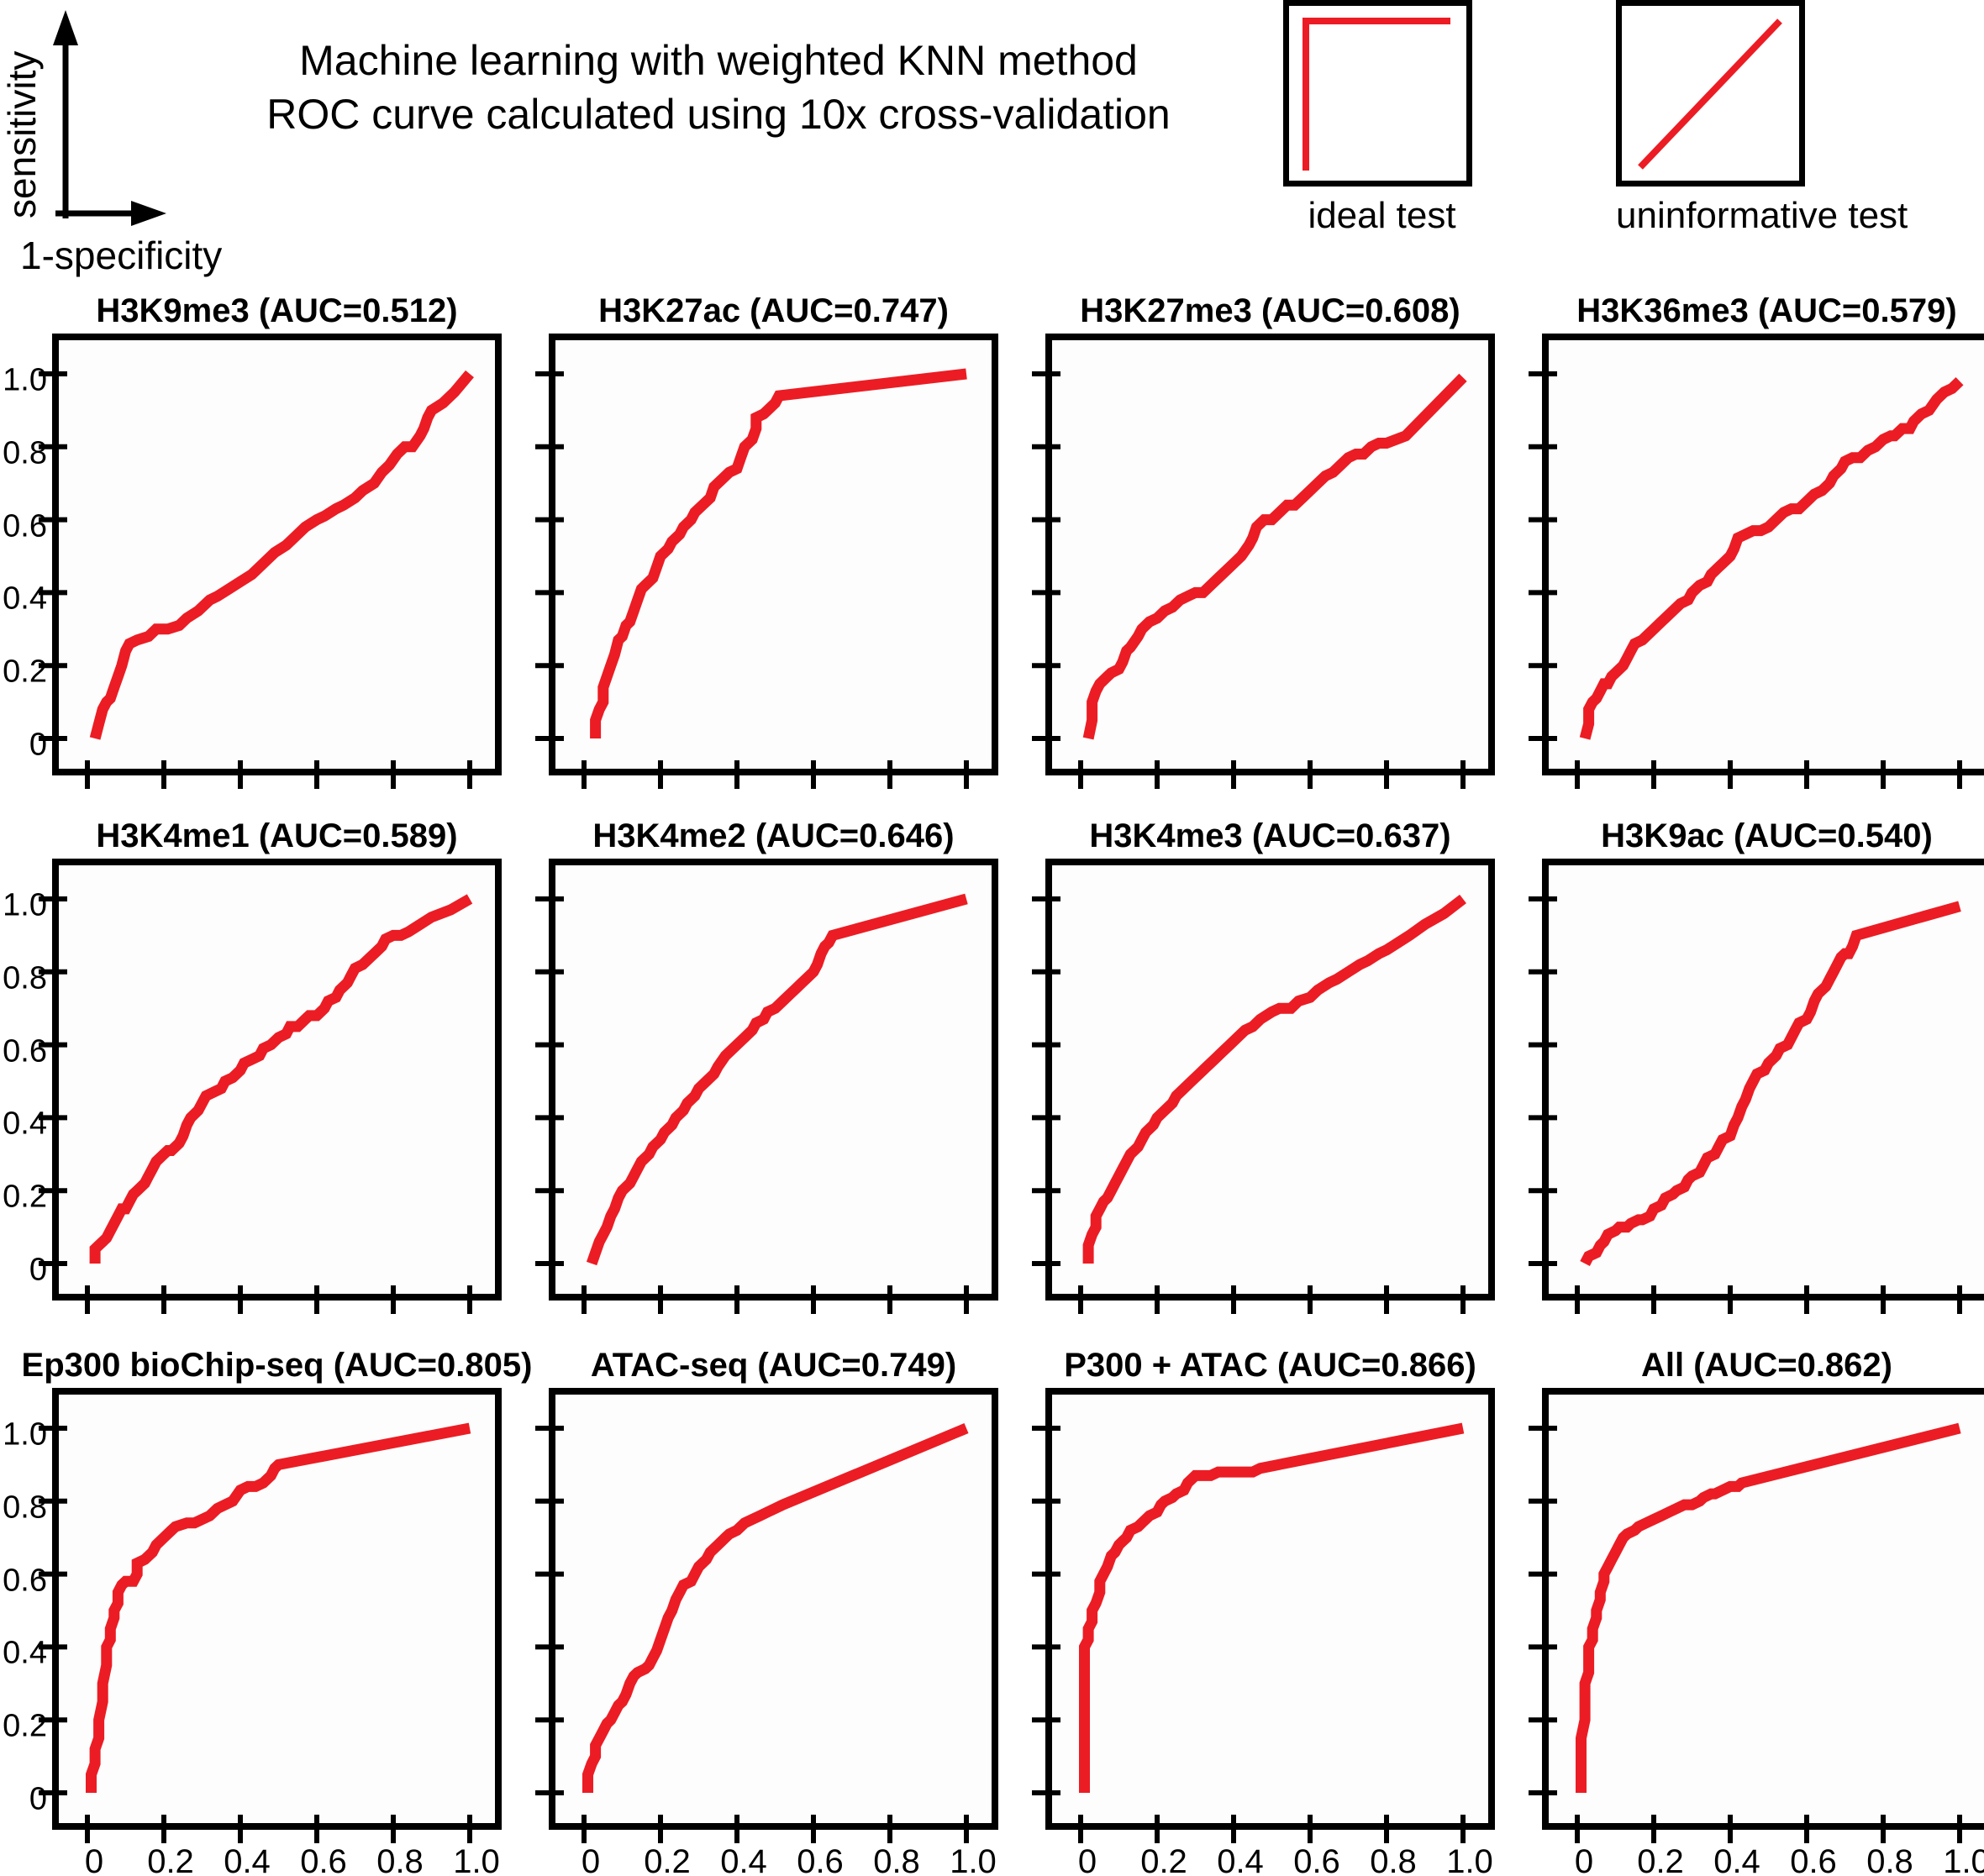 This screenshot has height=1876, width=1984. Describe the element at coordinates (25, 599) in the screenshot. I see `y-tick-label: 0.4` at that location.